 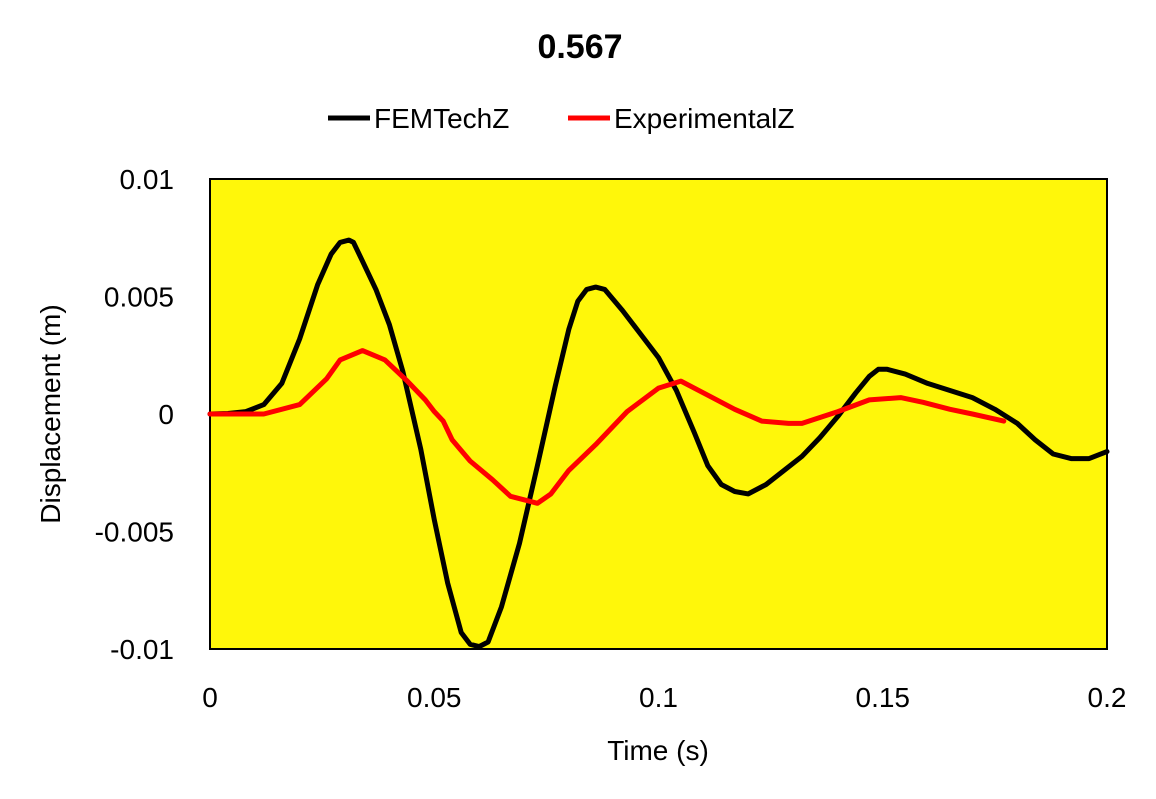 What do you see at coordinates (134, 414) in the screenshot?
I see `y-axis-ticks: 0.01 0.005 0 -0.005 -0.01` at bounding box center [134, 414].